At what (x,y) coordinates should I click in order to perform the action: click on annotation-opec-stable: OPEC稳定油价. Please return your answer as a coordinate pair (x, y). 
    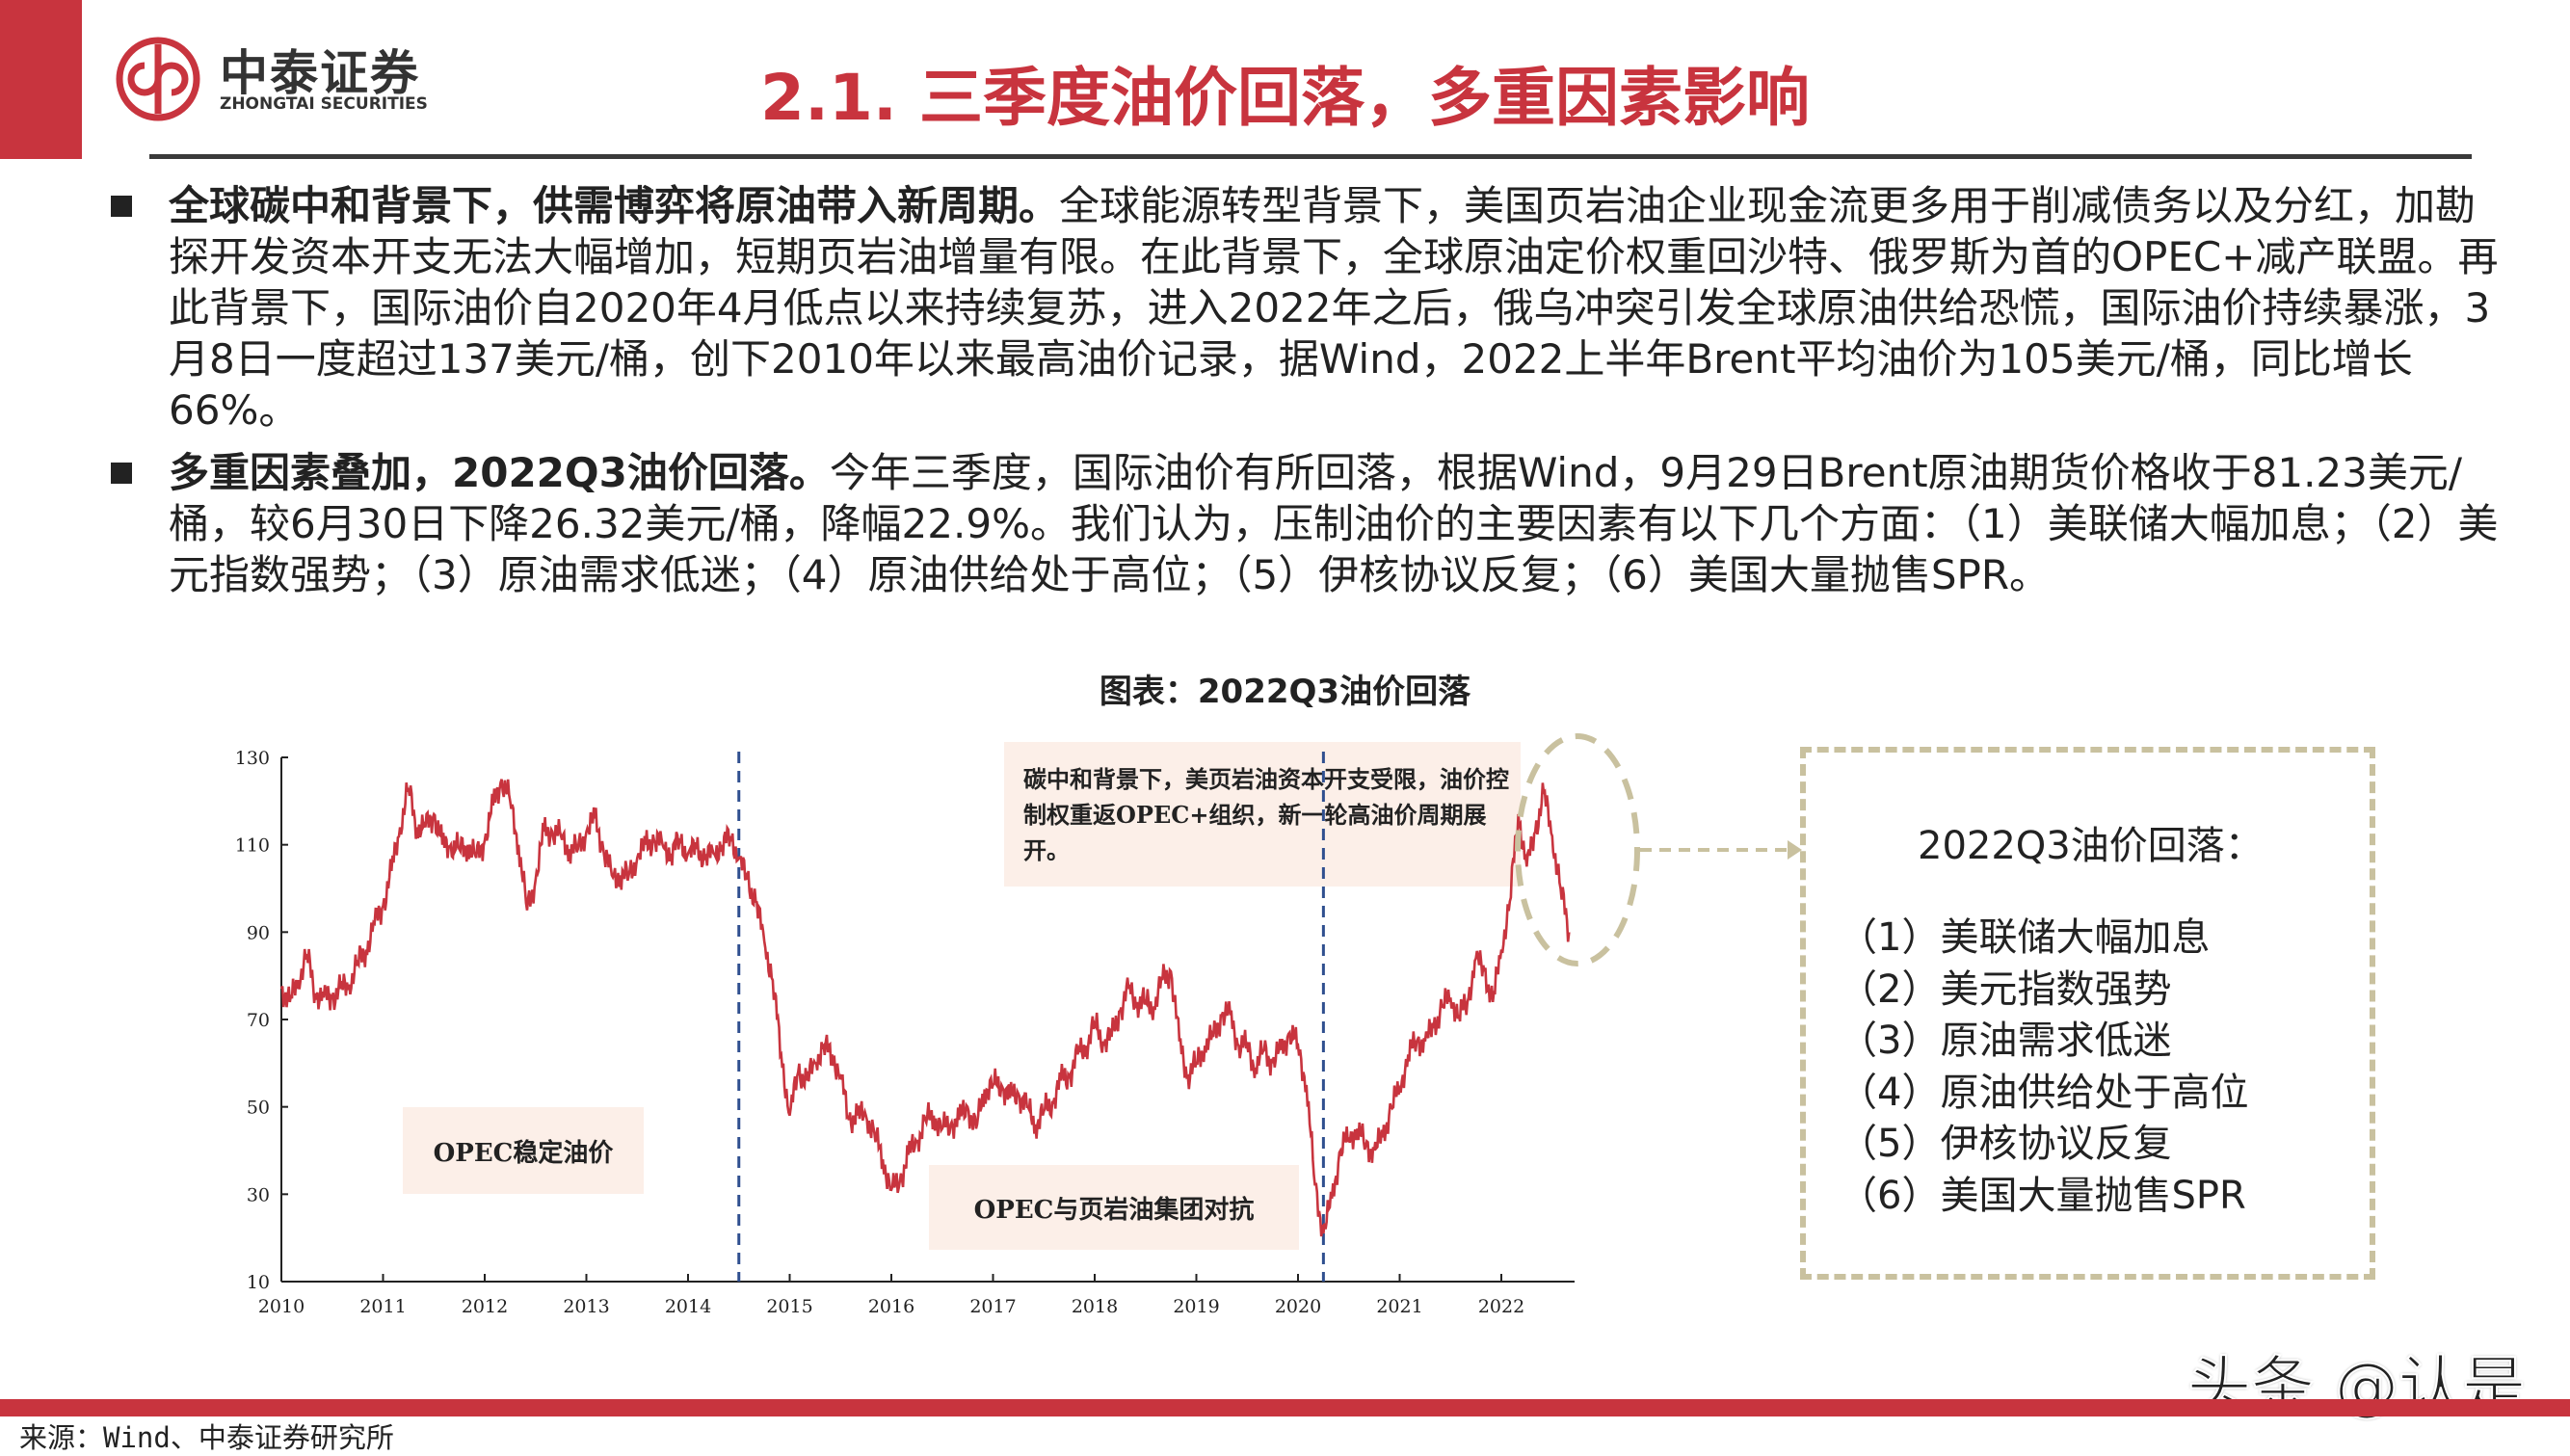
    Looking at the image, I should click on (524, 1150).